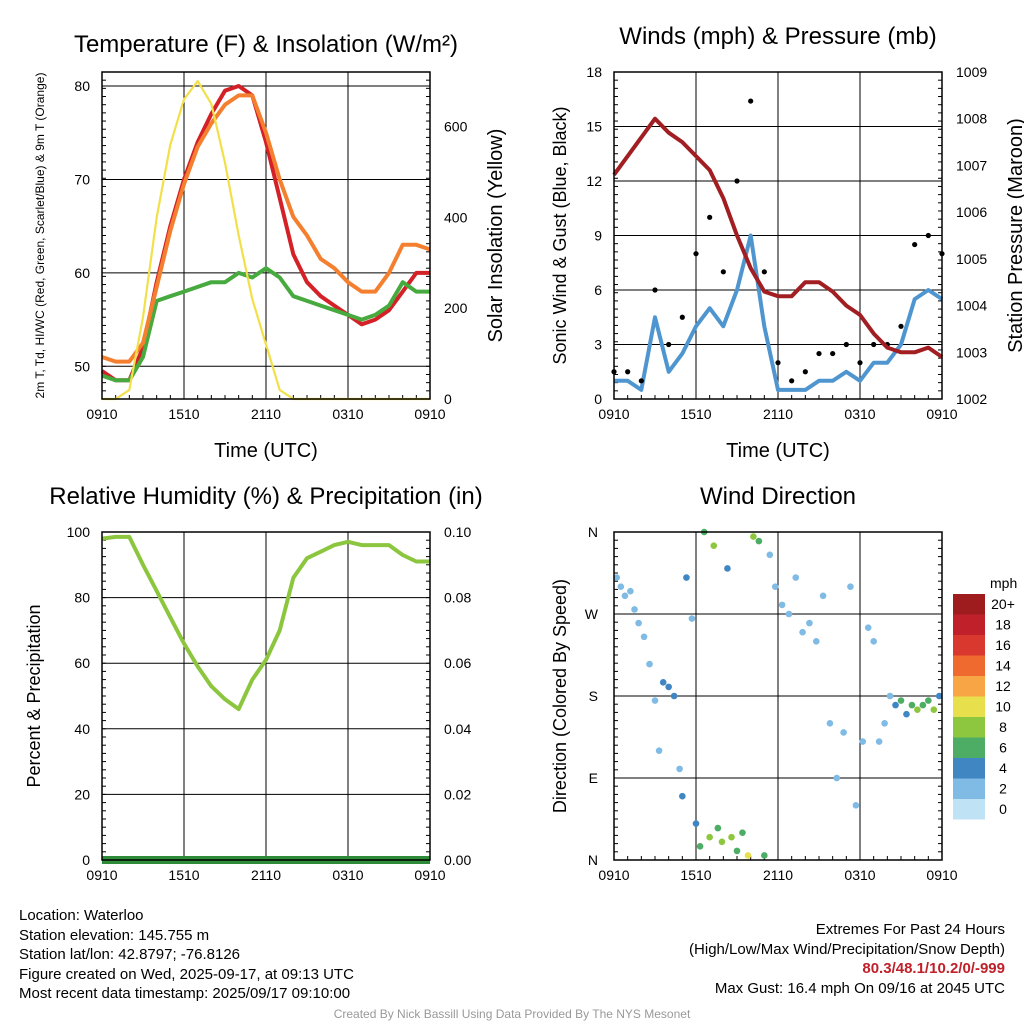 The image size is (1024, 1024). Describe the element at coordinates (598, 345) in the screenshot. I see `y-tick-label: 3` at that location.